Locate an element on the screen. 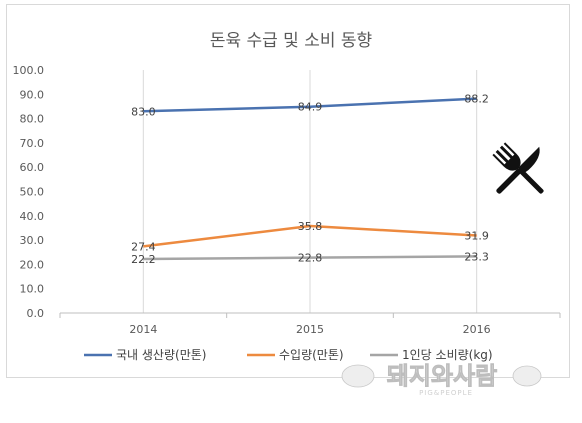 Image resolution: width=582 pixels, height=423 pixels. data-label: 83.0 is located at coordinates (143, 111).